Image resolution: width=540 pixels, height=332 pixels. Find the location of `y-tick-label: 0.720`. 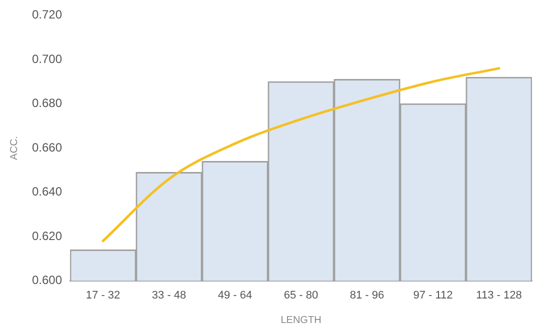

y-tick-label: 0.720 is located at coordinates (47, 15).